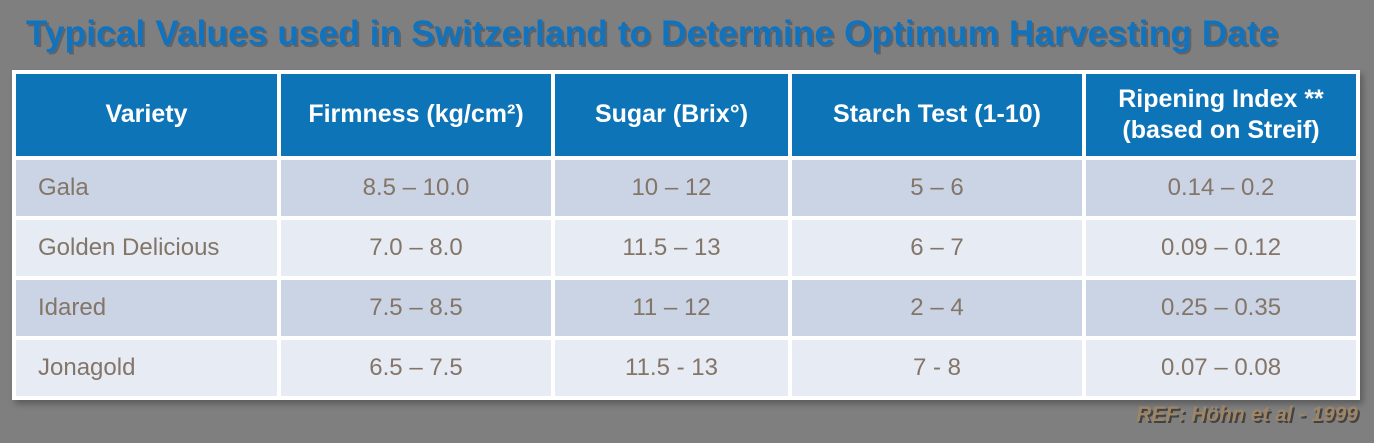 This screenshot has width=1374, height=443. I want to click on cell-sugar: 11.5 - 13, so click(671, 368).